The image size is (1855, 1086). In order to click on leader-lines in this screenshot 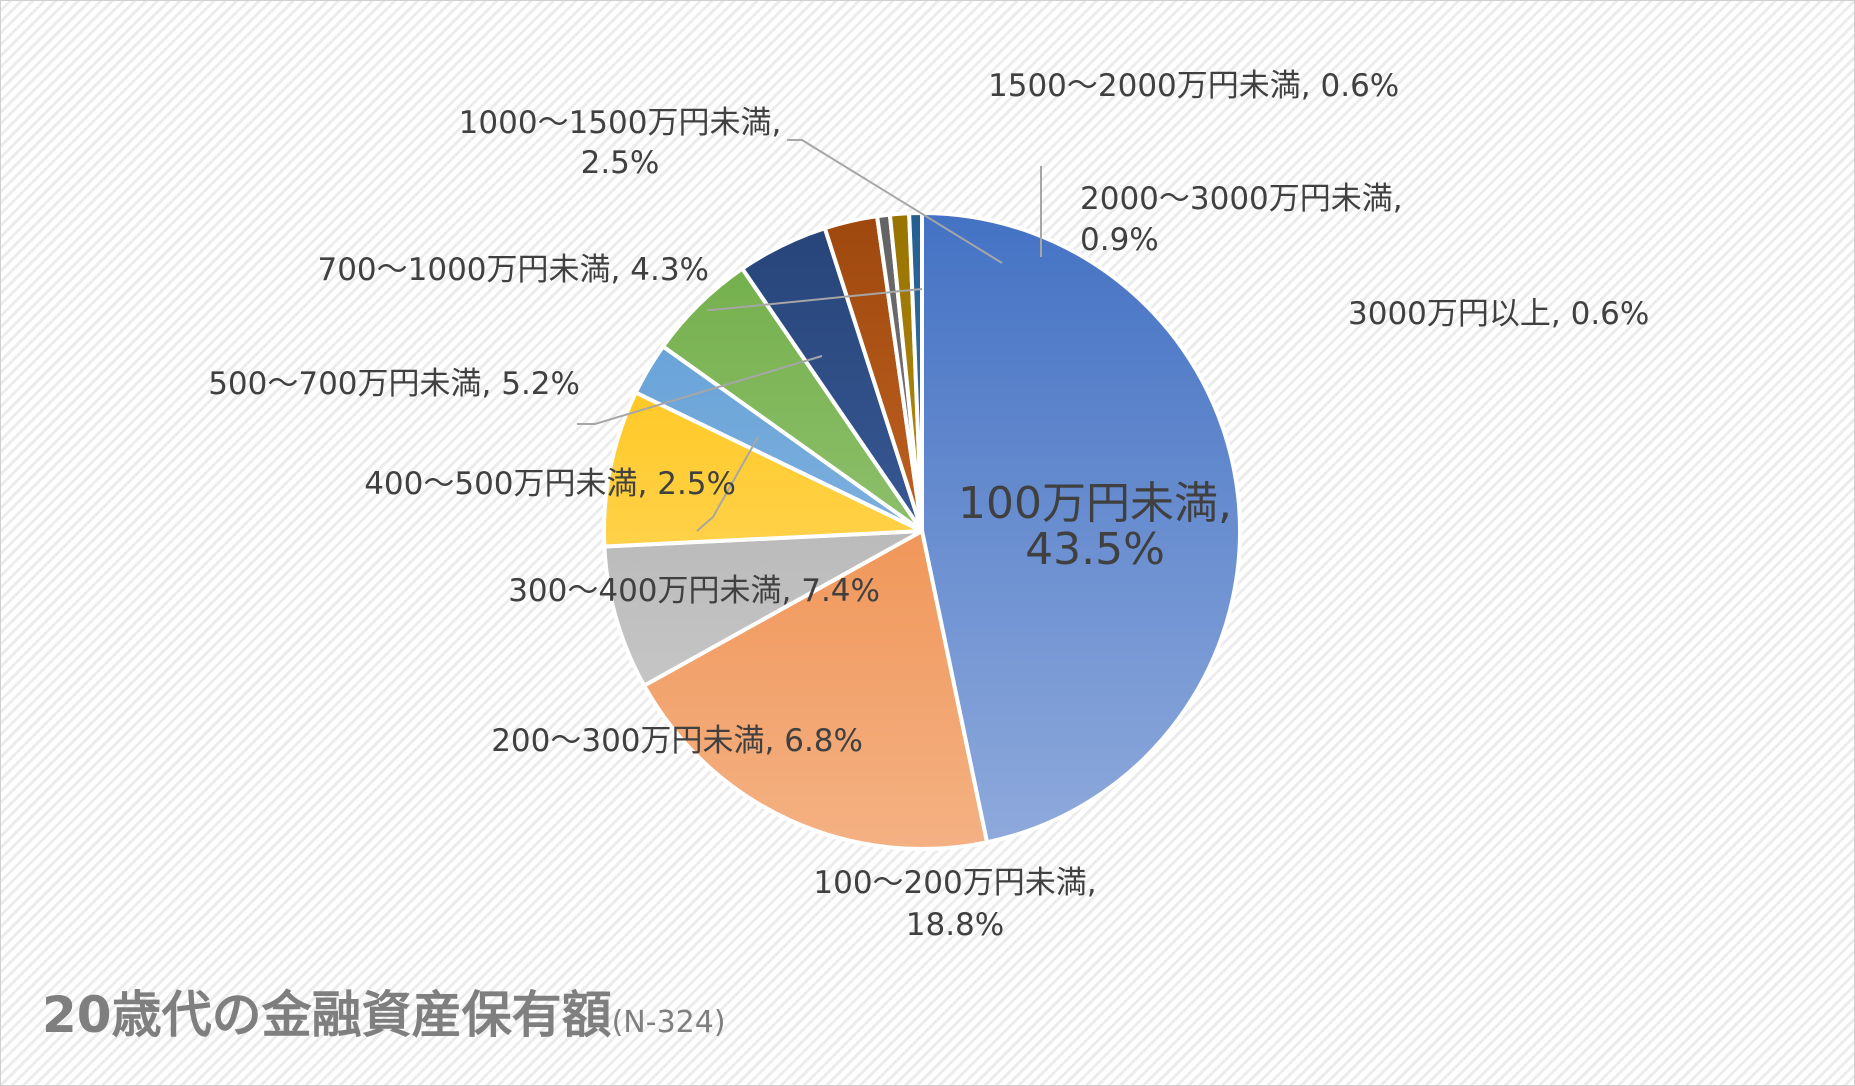, I will do `click(809, 335)`.